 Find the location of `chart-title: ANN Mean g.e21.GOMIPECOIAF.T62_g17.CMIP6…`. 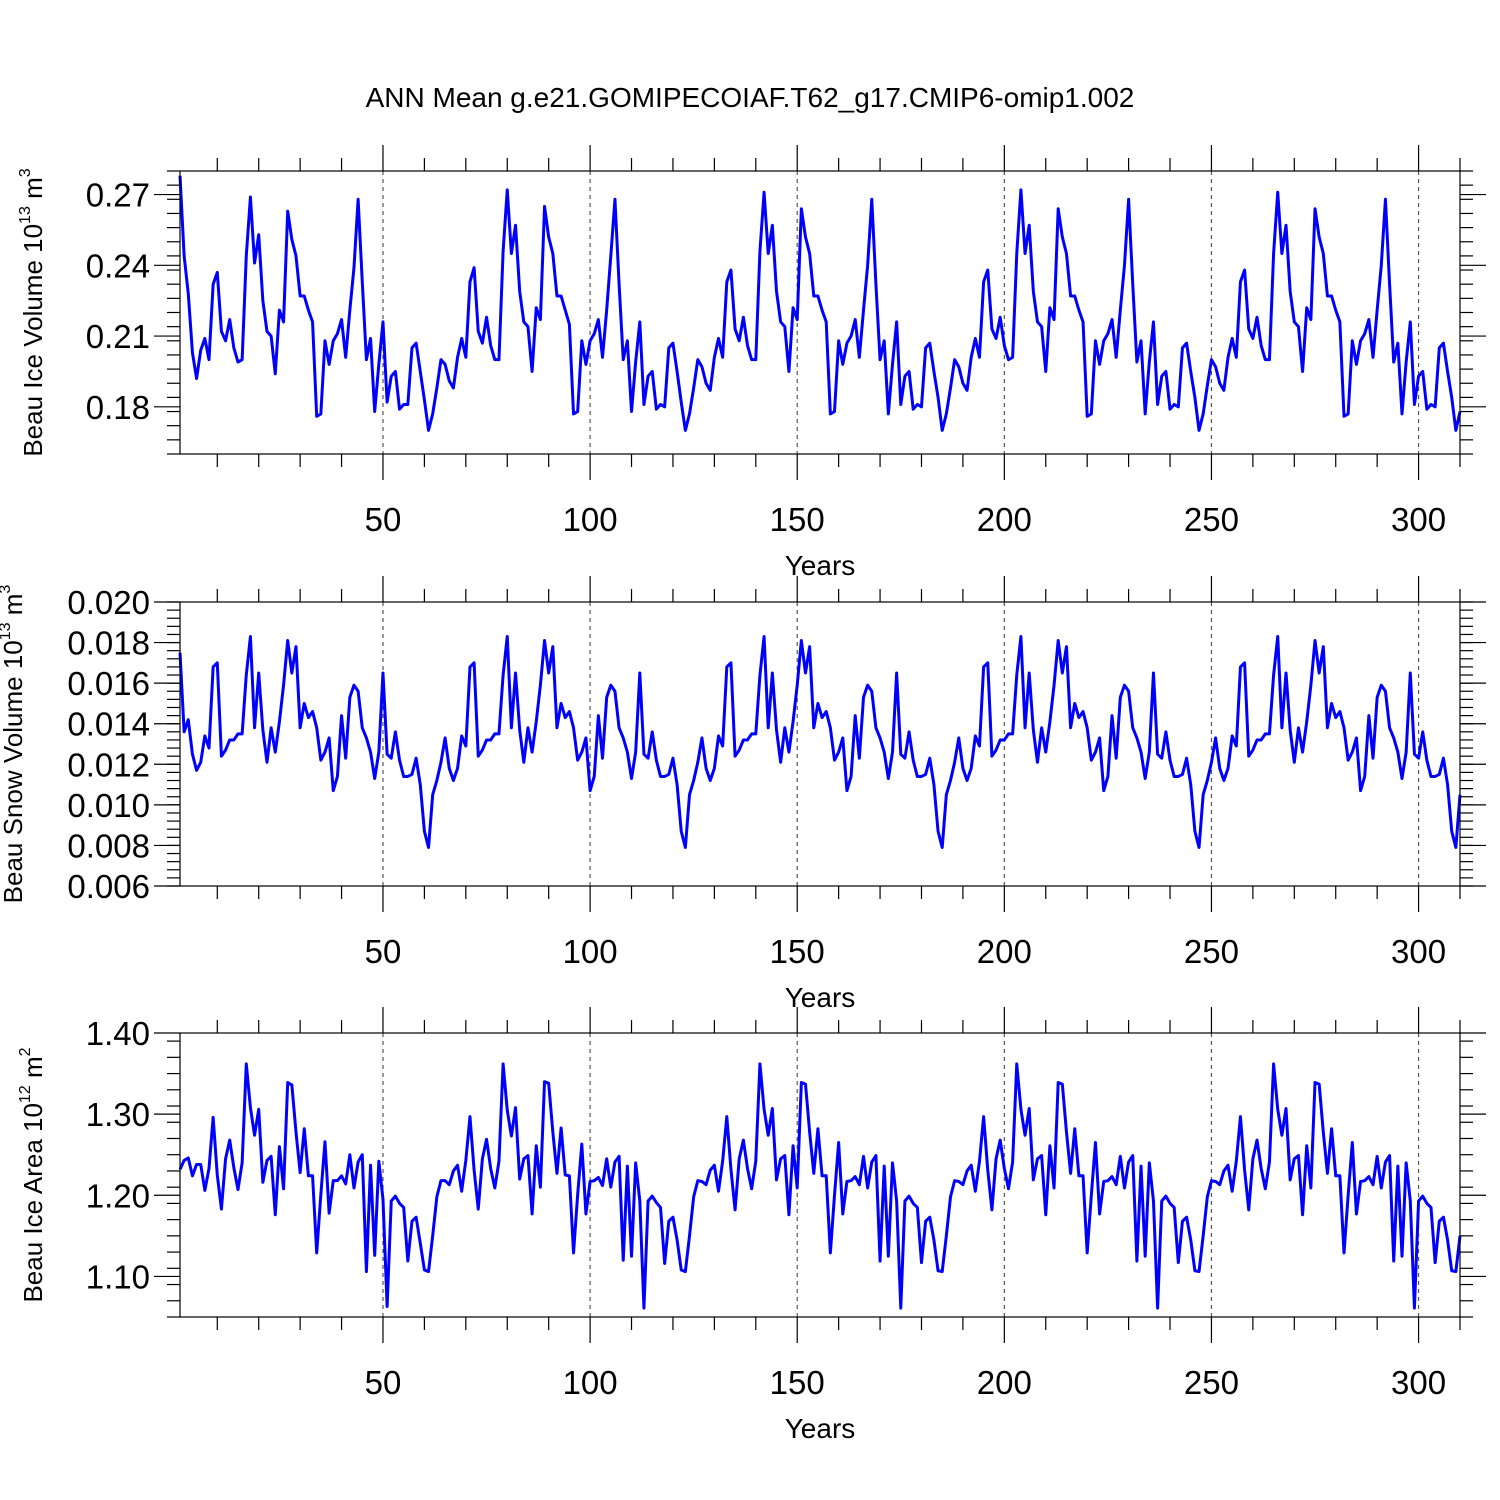

chart-title: ANN Mean g.e21.GOMIPECOIAF.T62_g17.CMIP6… is located at coordinates (750, 97).